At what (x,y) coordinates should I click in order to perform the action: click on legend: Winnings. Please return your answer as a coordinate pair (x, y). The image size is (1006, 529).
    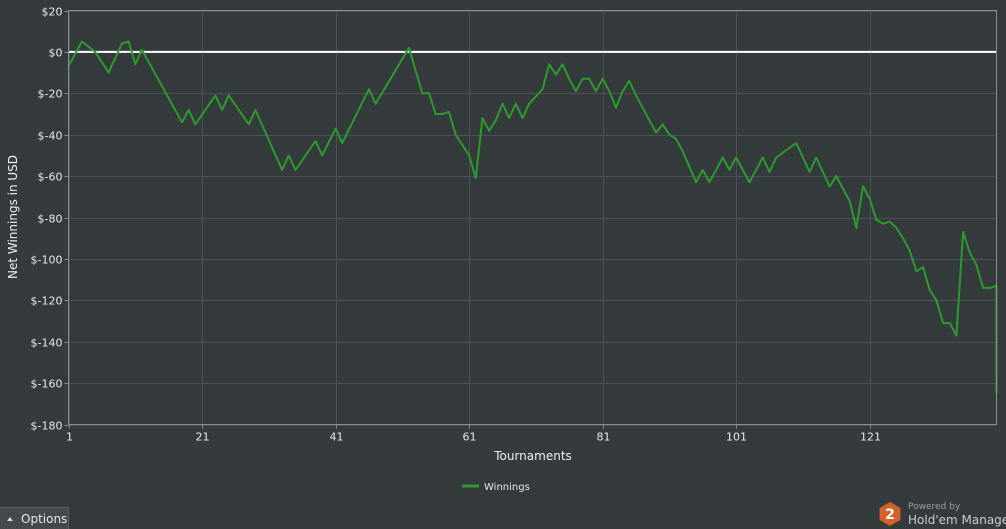
    Looking at the image, I should click on (496, 487).